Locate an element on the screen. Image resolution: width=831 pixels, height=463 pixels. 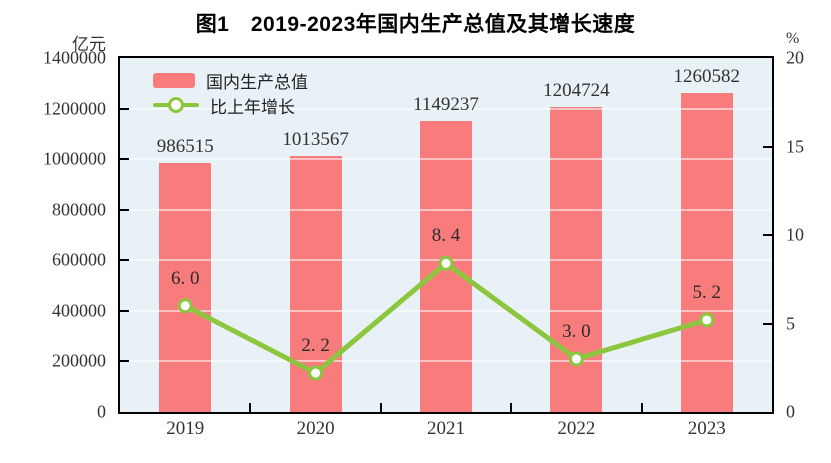
left-axis-tick-label: 0 is located at coordinates (101, 411).